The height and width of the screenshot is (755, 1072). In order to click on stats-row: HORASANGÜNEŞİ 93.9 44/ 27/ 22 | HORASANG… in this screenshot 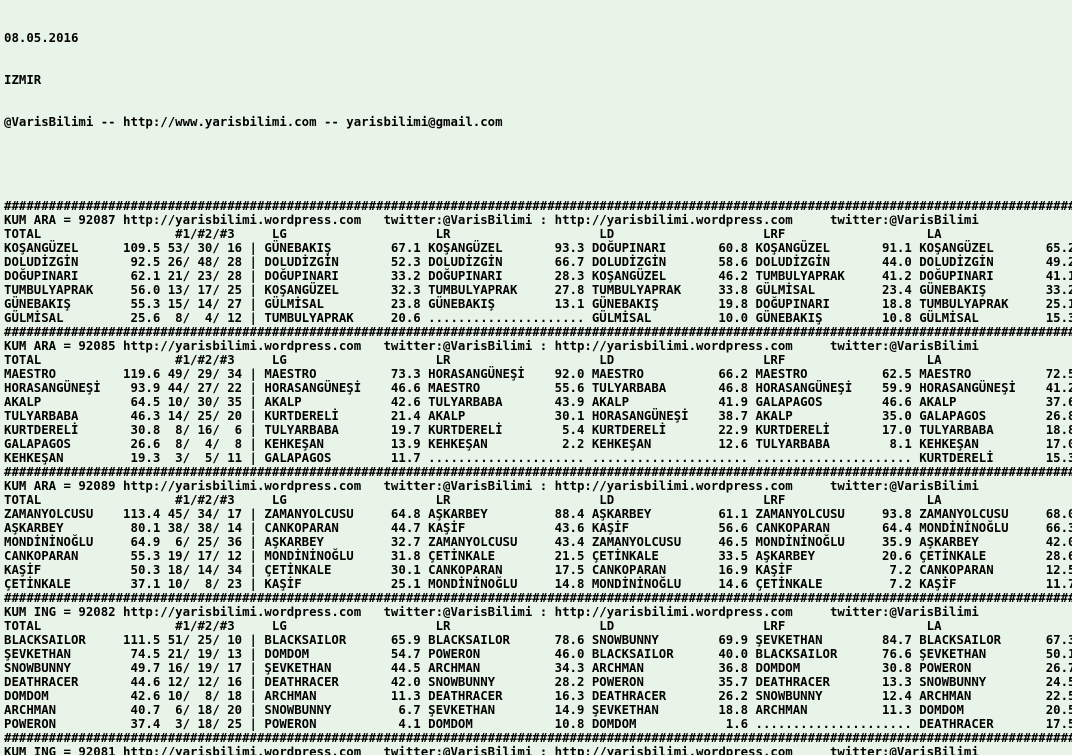, I will do `click(538, 388)`.